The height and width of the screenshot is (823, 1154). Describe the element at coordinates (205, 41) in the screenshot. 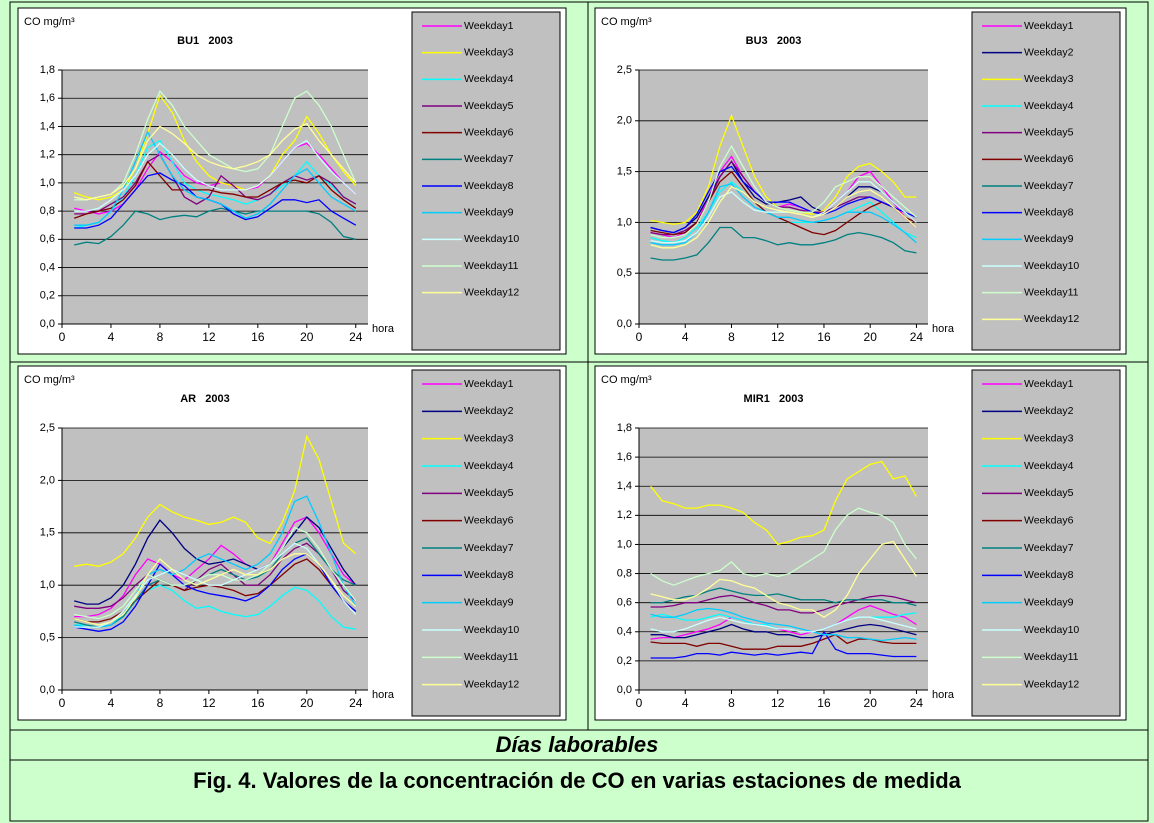

I see `chart-title: BU1 2003` at that location.